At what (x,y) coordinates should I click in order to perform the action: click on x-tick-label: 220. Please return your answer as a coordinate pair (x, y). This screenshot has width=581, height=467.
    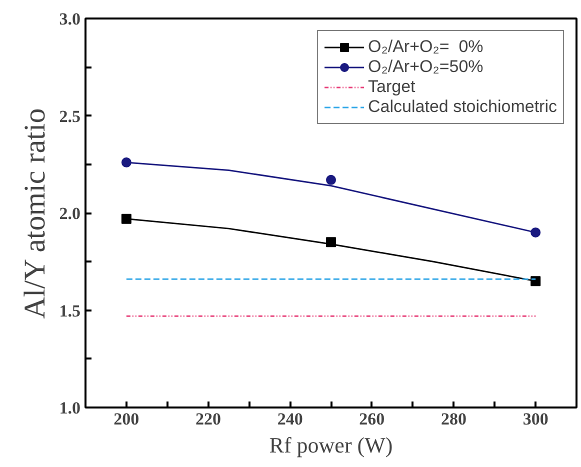
    Looking at the image, I should click on (208, 419).